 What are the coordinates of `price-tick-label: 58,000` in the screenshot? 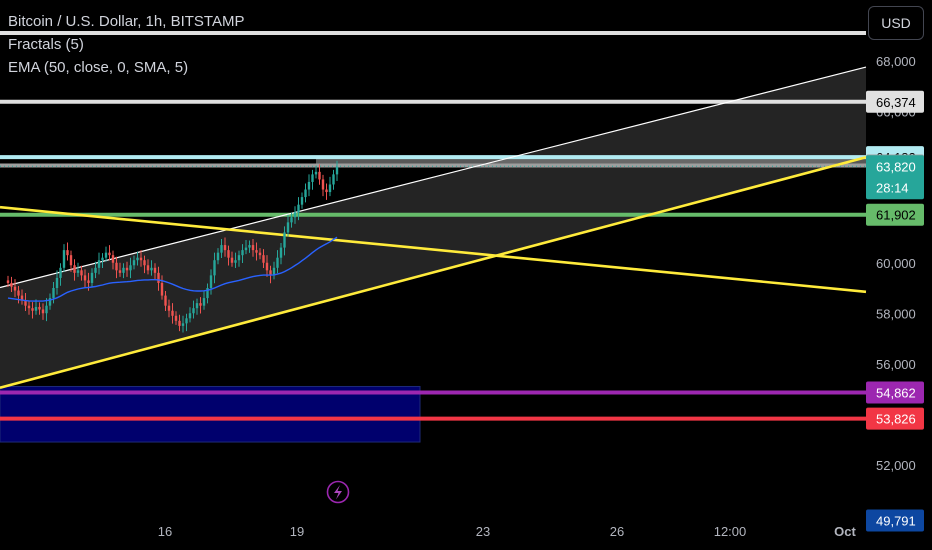 It's located at (896, 313).